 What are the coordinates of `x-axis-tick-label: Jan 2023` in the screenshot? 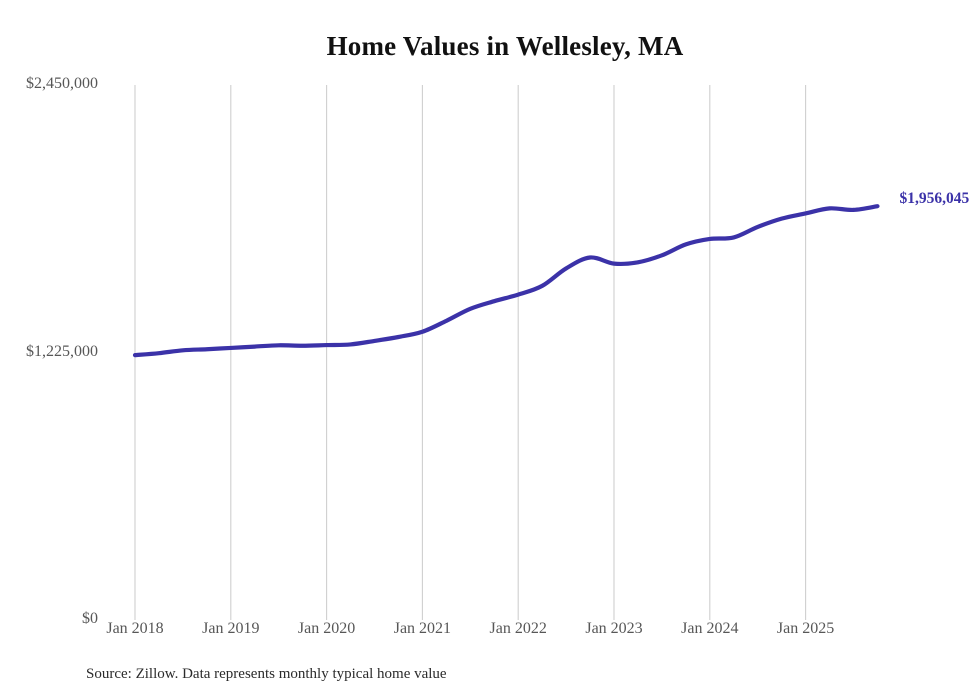 It's located at (614, 628).